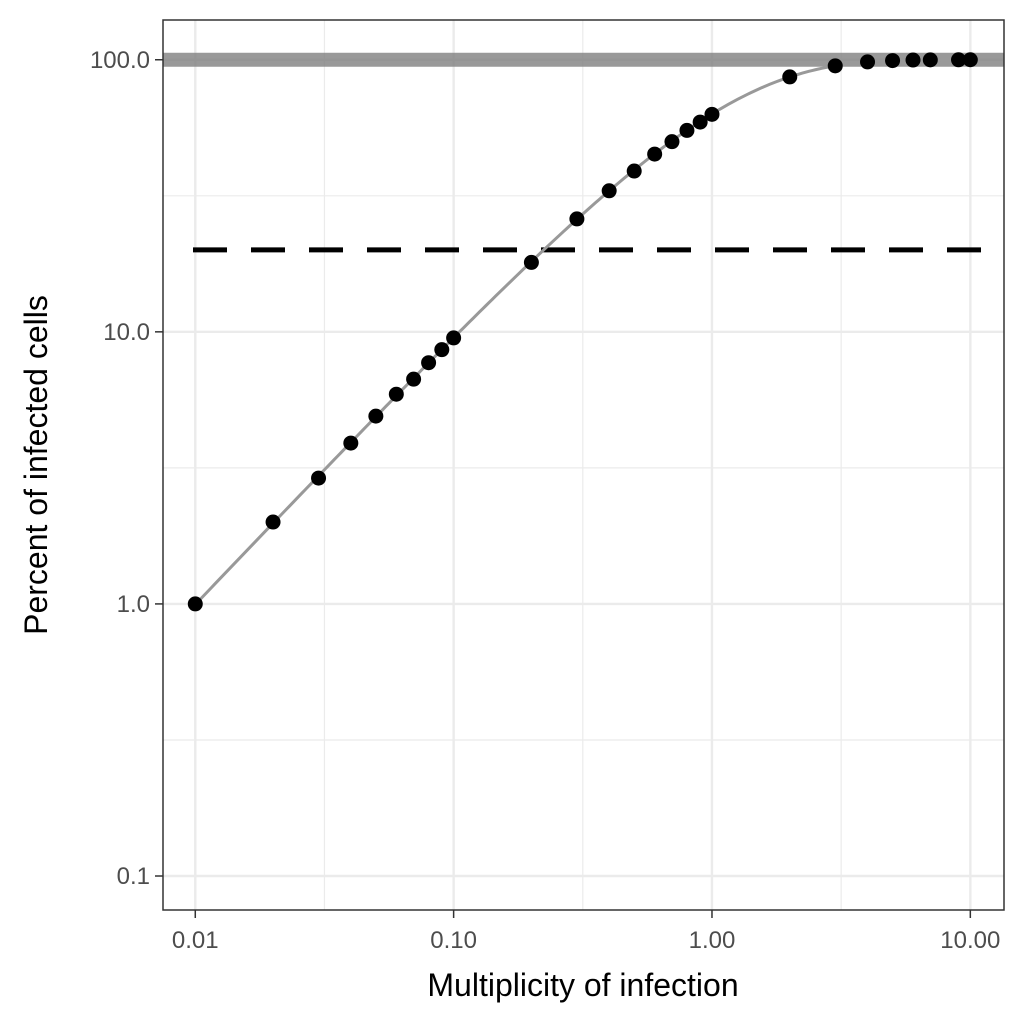  What do you see at coordinates (453, 940) in the screenshot?
I see `x-tick-label: 0.10` at bounding box center [453, 940].